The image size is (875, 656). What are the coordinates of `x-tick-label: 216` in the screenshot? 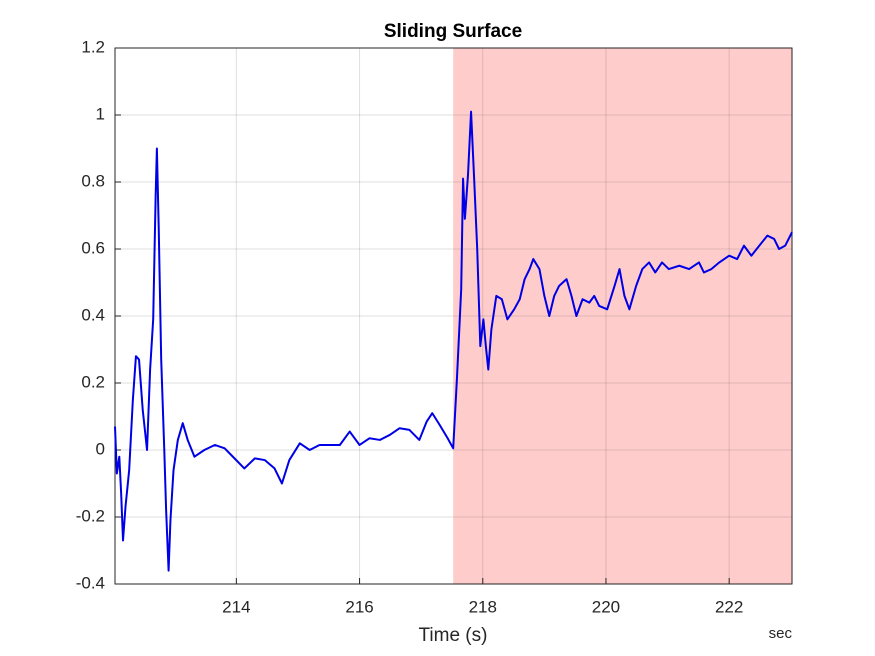 It's located at (359, 606).